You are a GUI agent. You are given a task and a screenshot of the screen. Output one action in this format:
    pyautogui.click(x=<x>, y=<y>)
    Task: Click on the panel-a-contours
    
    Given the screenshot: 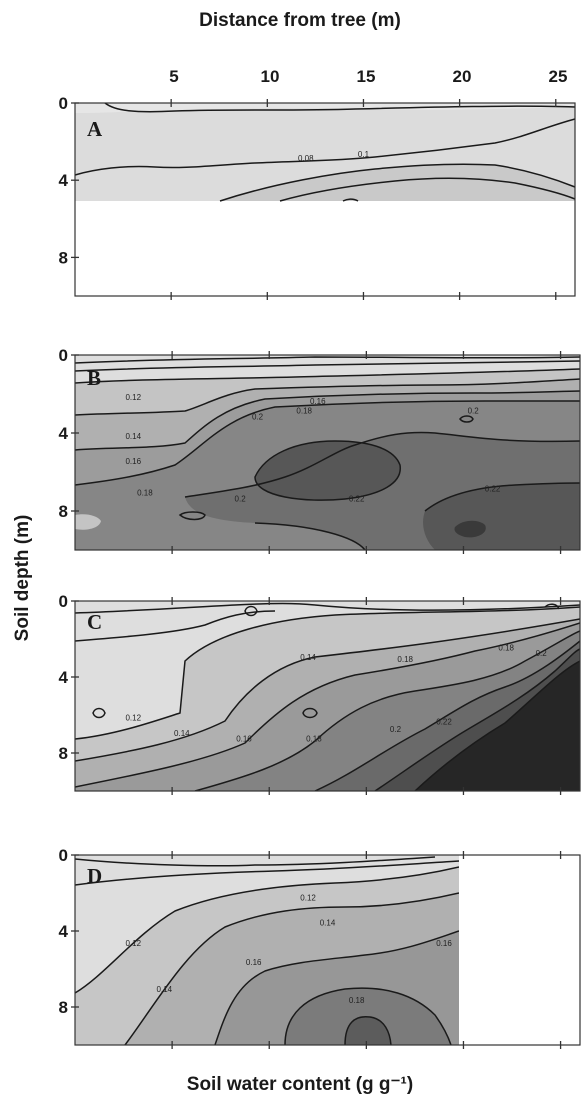 What is the action you would take?
    pyautogui.click(x=325, y=152)
    